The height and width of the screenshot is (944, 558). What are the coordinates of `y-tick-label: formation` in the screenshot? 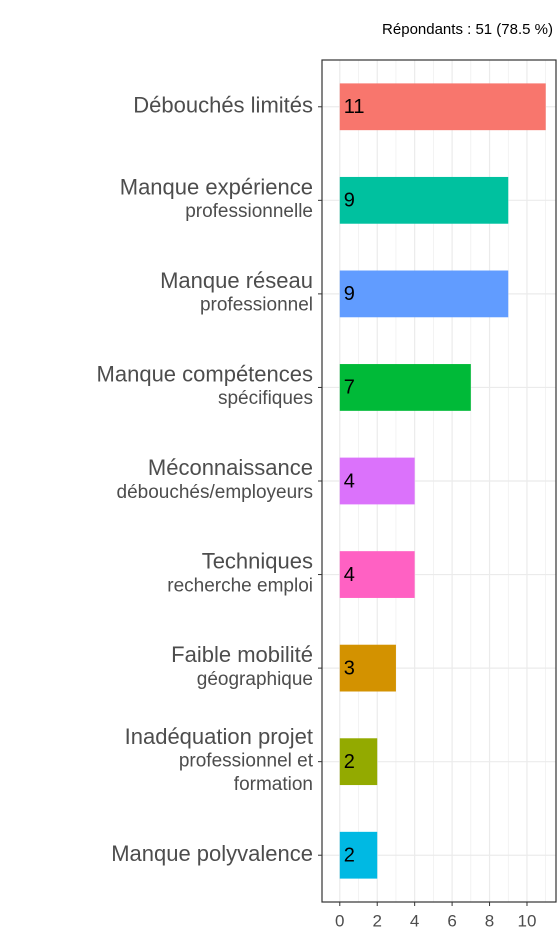 It's located at (273, 784).